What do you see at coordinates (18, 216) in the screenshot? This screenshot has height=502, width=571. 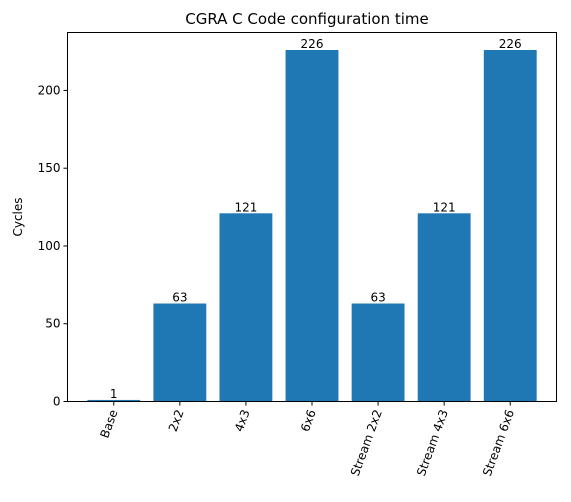 I see `y-axis-label: Cycles` at bounding box center [18, 216].